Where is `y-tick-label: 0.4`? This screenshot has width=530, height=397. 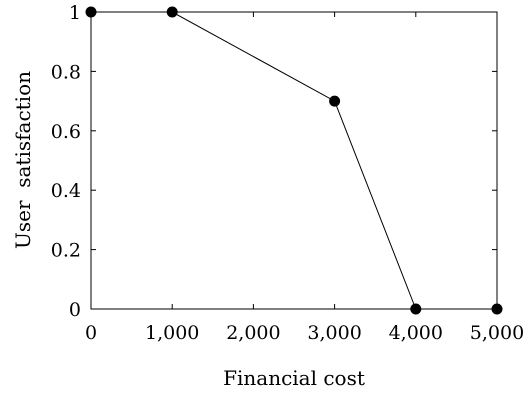
y-tick-label: 0.4 is located at coordinates (66, 191).